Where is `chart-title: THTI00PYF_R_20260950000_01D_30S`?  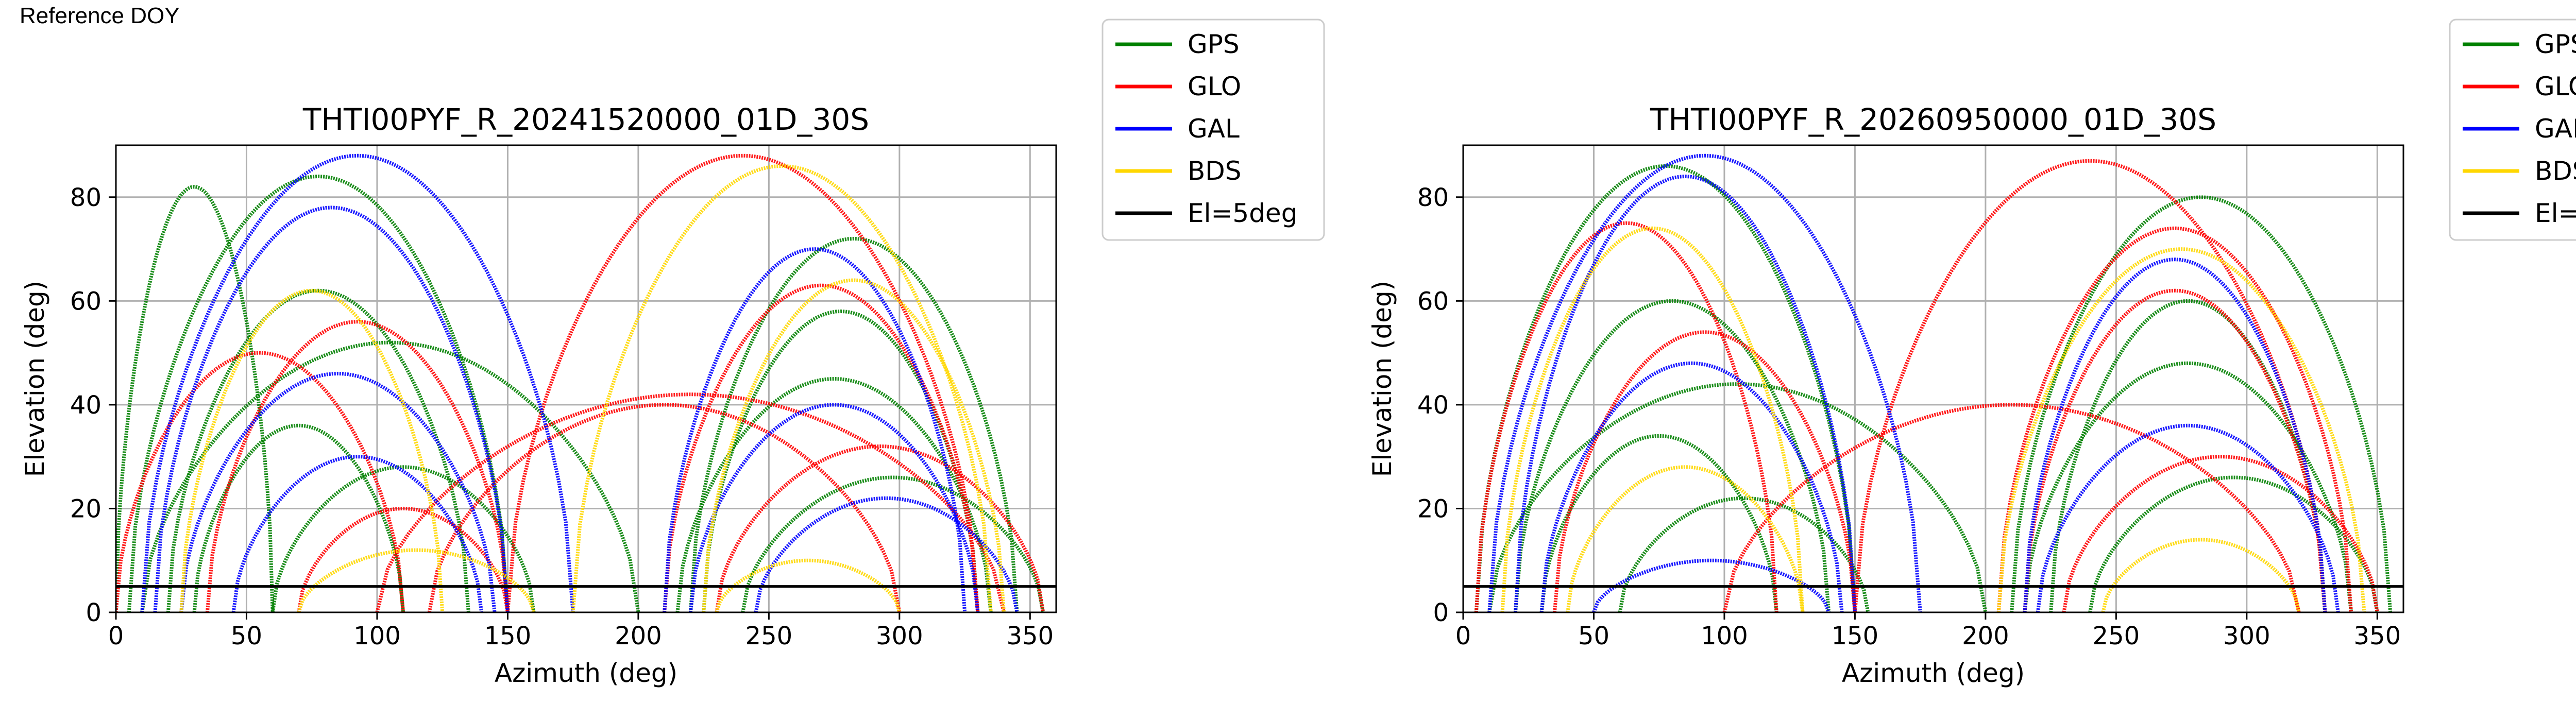
chart-title: THTI00PYF_R_20260950000_01D_30S is located at coordinates (1933, 119).